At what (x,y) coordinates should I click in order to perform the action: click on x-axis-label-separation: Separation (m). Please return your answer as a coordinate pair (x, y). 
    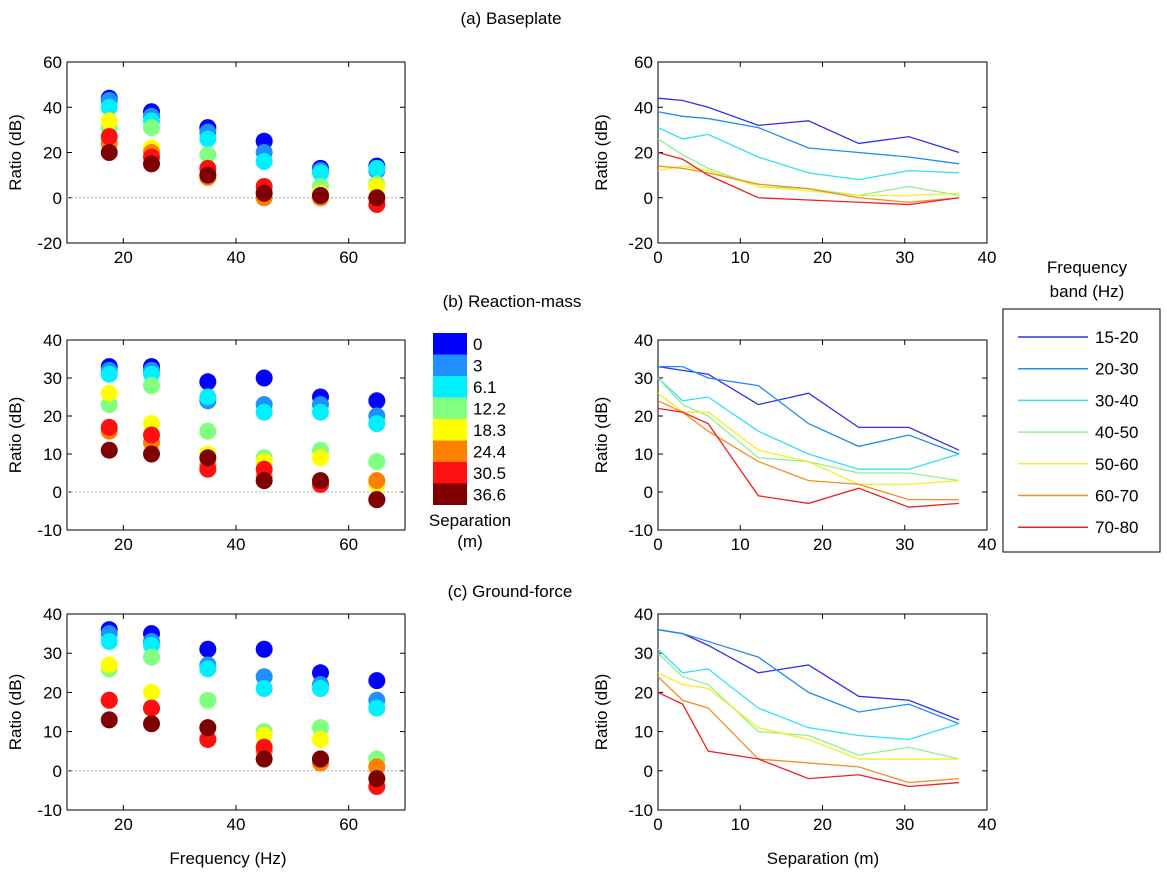
    Looking at the image, I should click on (823, 858).